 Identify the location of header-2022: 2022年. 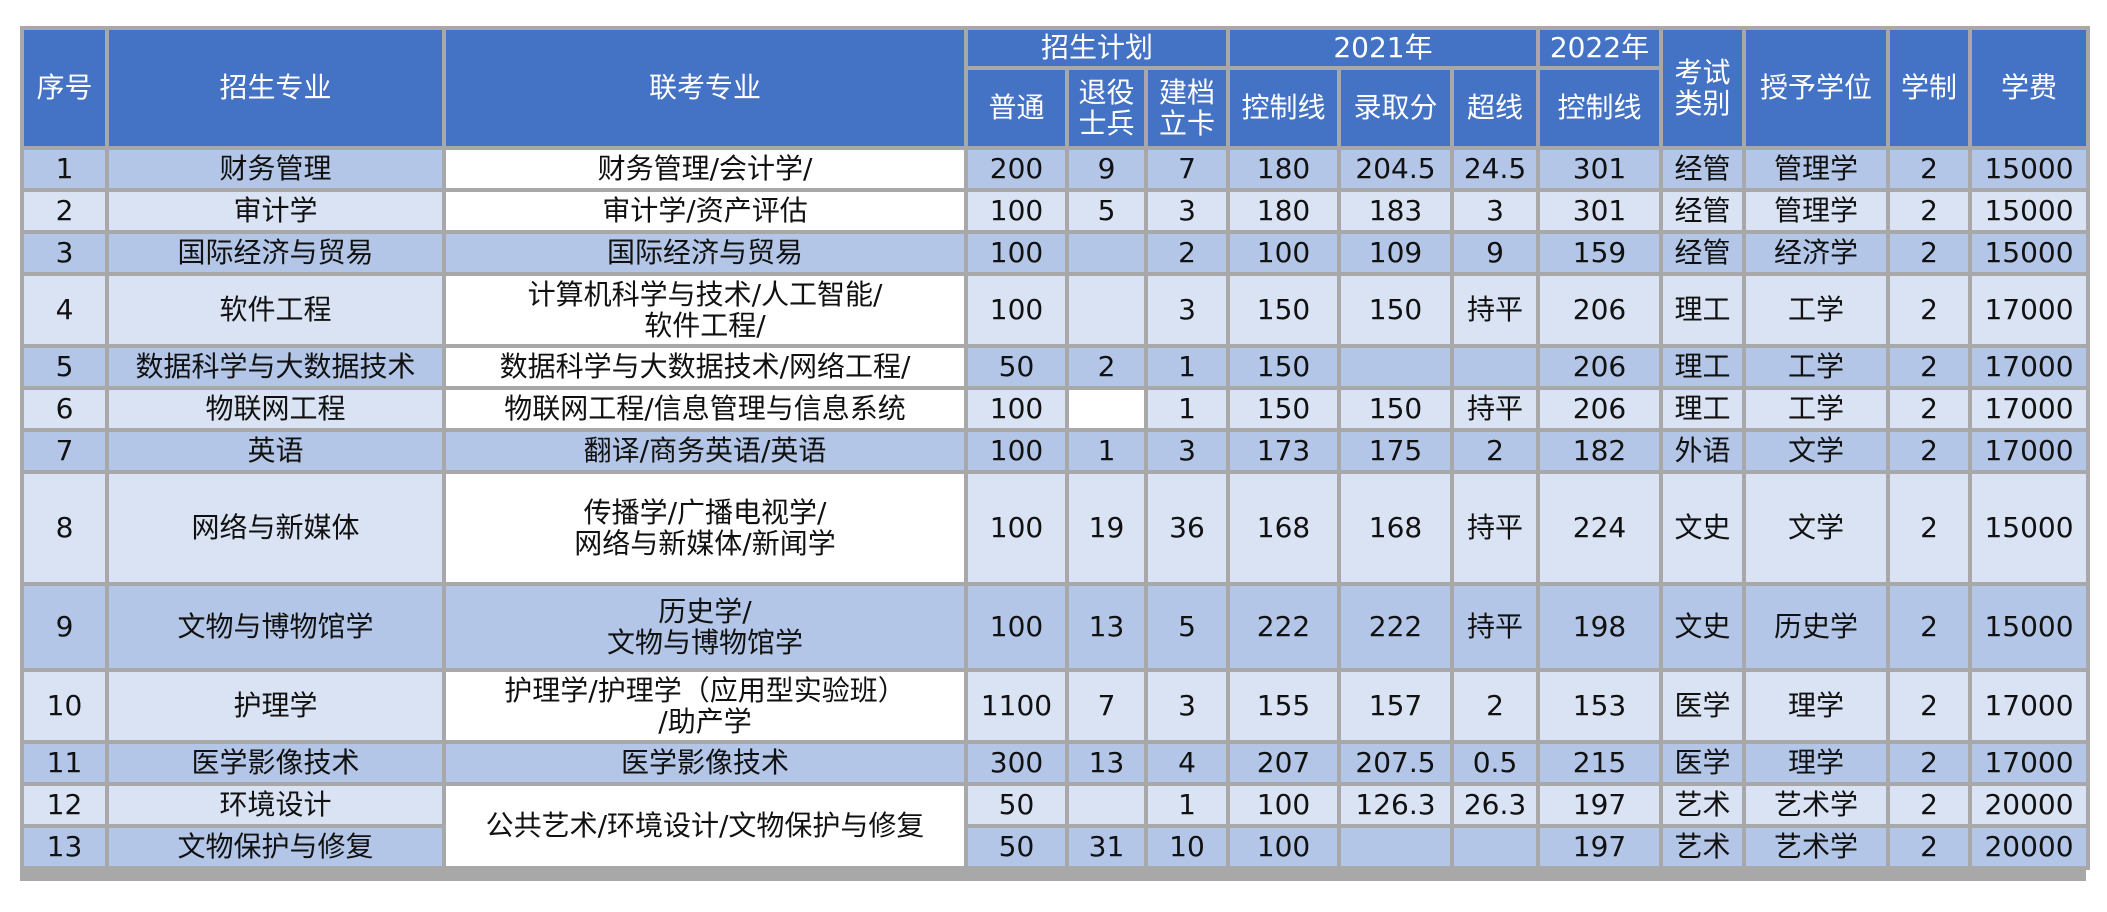
(1599, 48).